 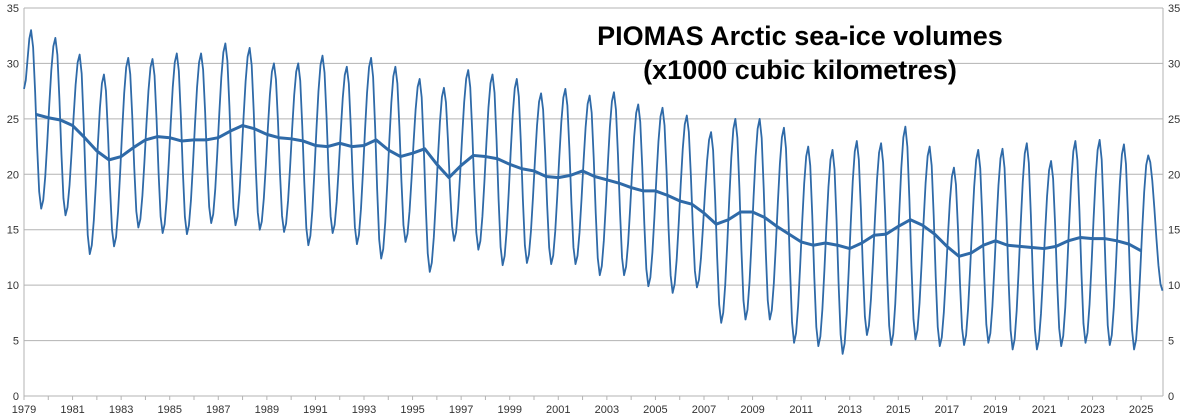 What do you see at coordinates (947, 410) in the screenshot?
I see `x-tick-label: 2017` at bounding box center [947, 410].